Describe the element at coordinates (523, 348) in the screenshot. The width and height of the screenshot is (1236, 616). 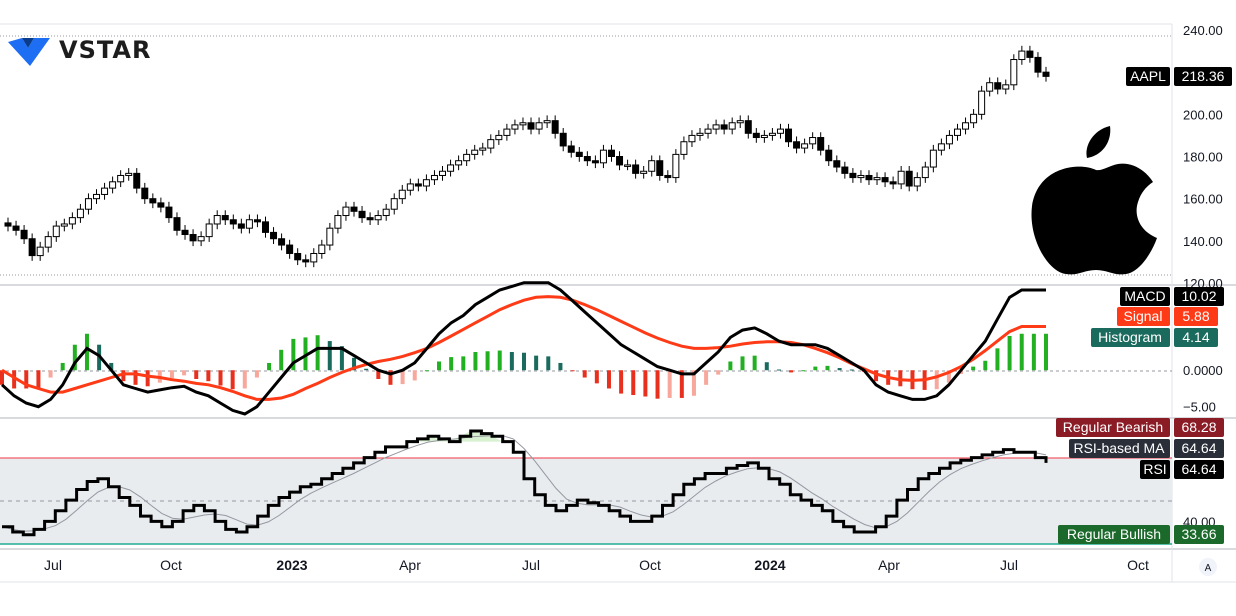
I see `signal-line` at that location.